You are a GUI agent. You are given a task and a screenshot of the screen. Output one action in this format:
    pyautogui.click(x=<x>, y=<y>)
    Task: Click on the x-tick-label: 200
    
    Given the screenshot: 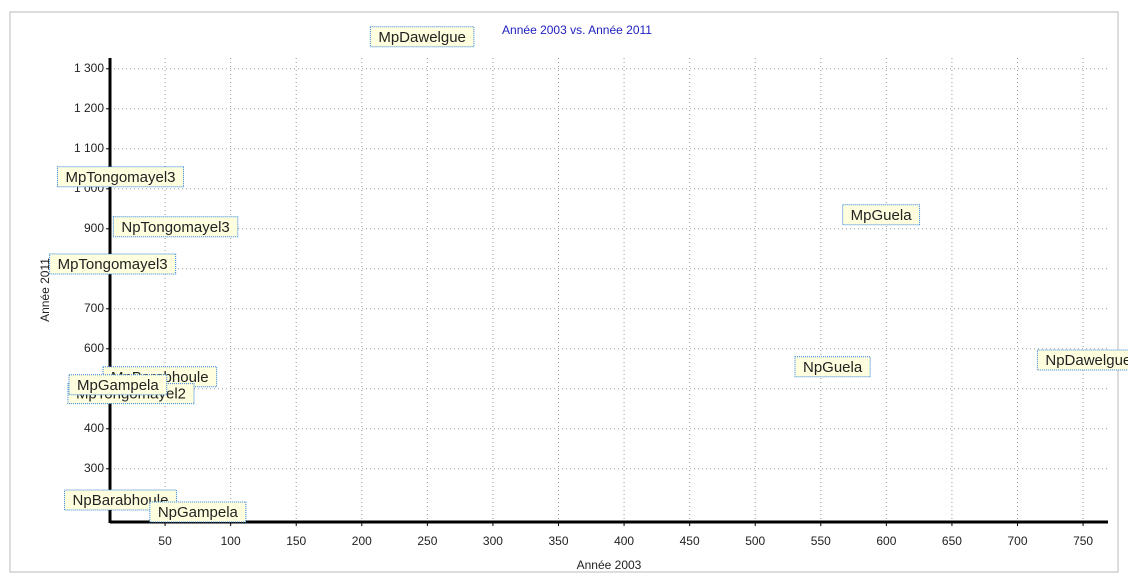 What is the action you would take?
    pyautogui.click(x=362, y=541)
    